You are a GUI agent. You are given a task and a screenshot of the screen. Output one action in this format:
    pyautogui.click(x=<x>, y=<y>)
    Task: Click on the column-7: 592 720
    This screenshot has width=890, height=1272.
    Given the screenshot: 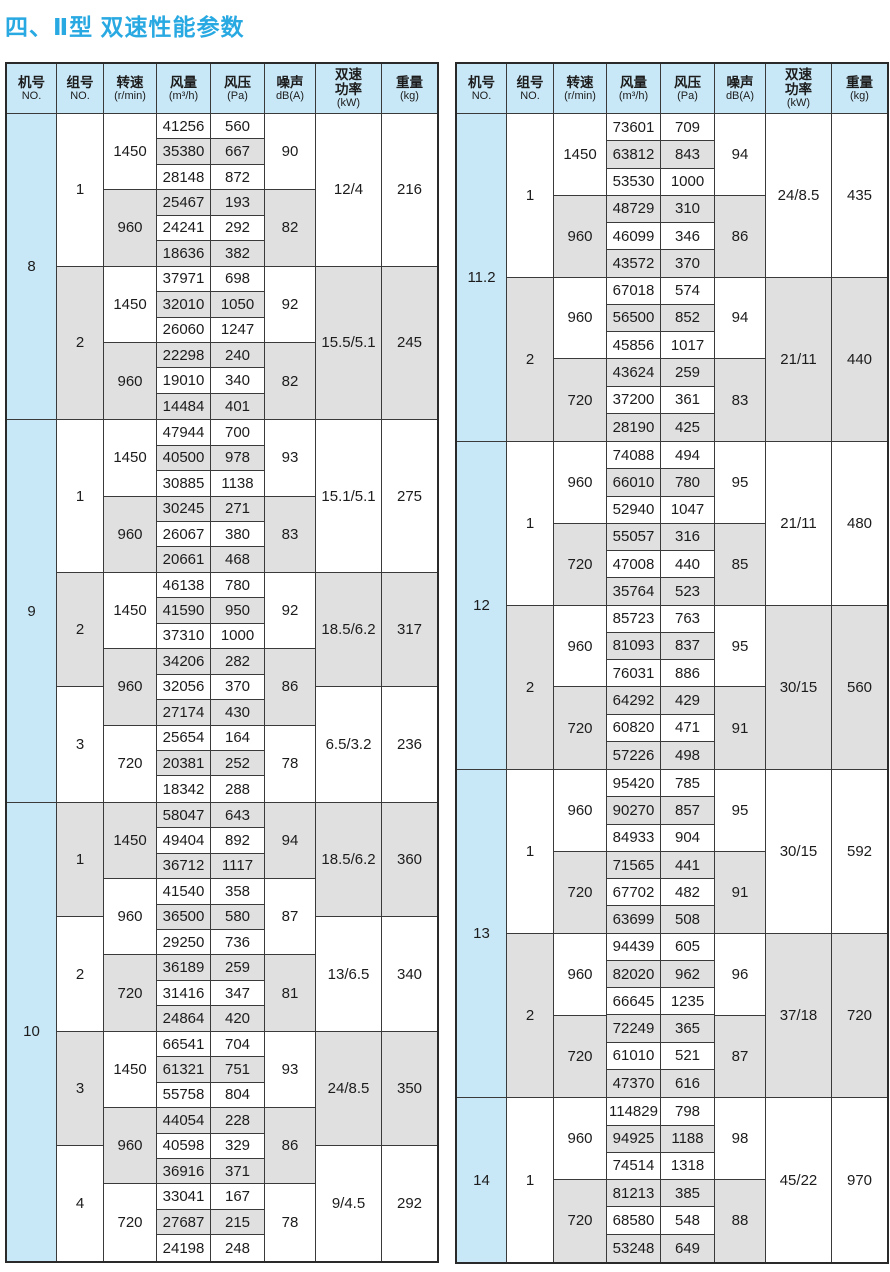 What is the action you would take?
    pyautogui.click(x=859, y=934)
    